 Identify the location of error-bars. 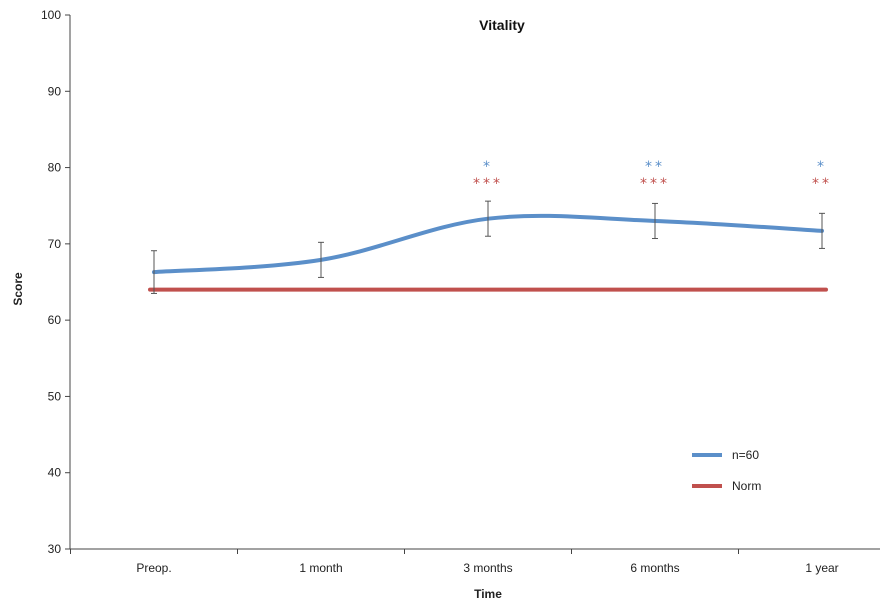
(488, 247).